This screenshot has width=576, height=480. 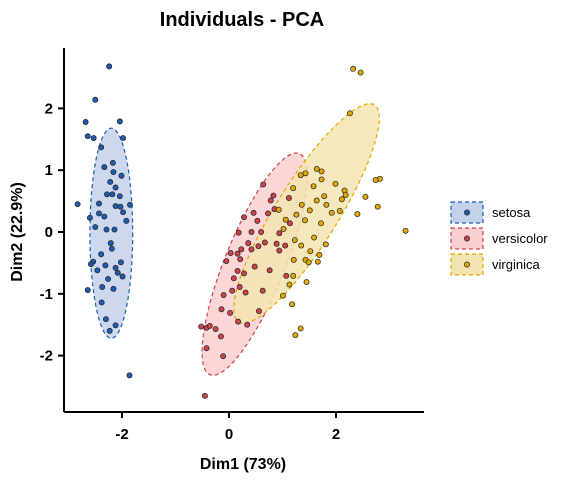 I want to click on legend-label-virginica: virginica, so click(x=516, y=264).